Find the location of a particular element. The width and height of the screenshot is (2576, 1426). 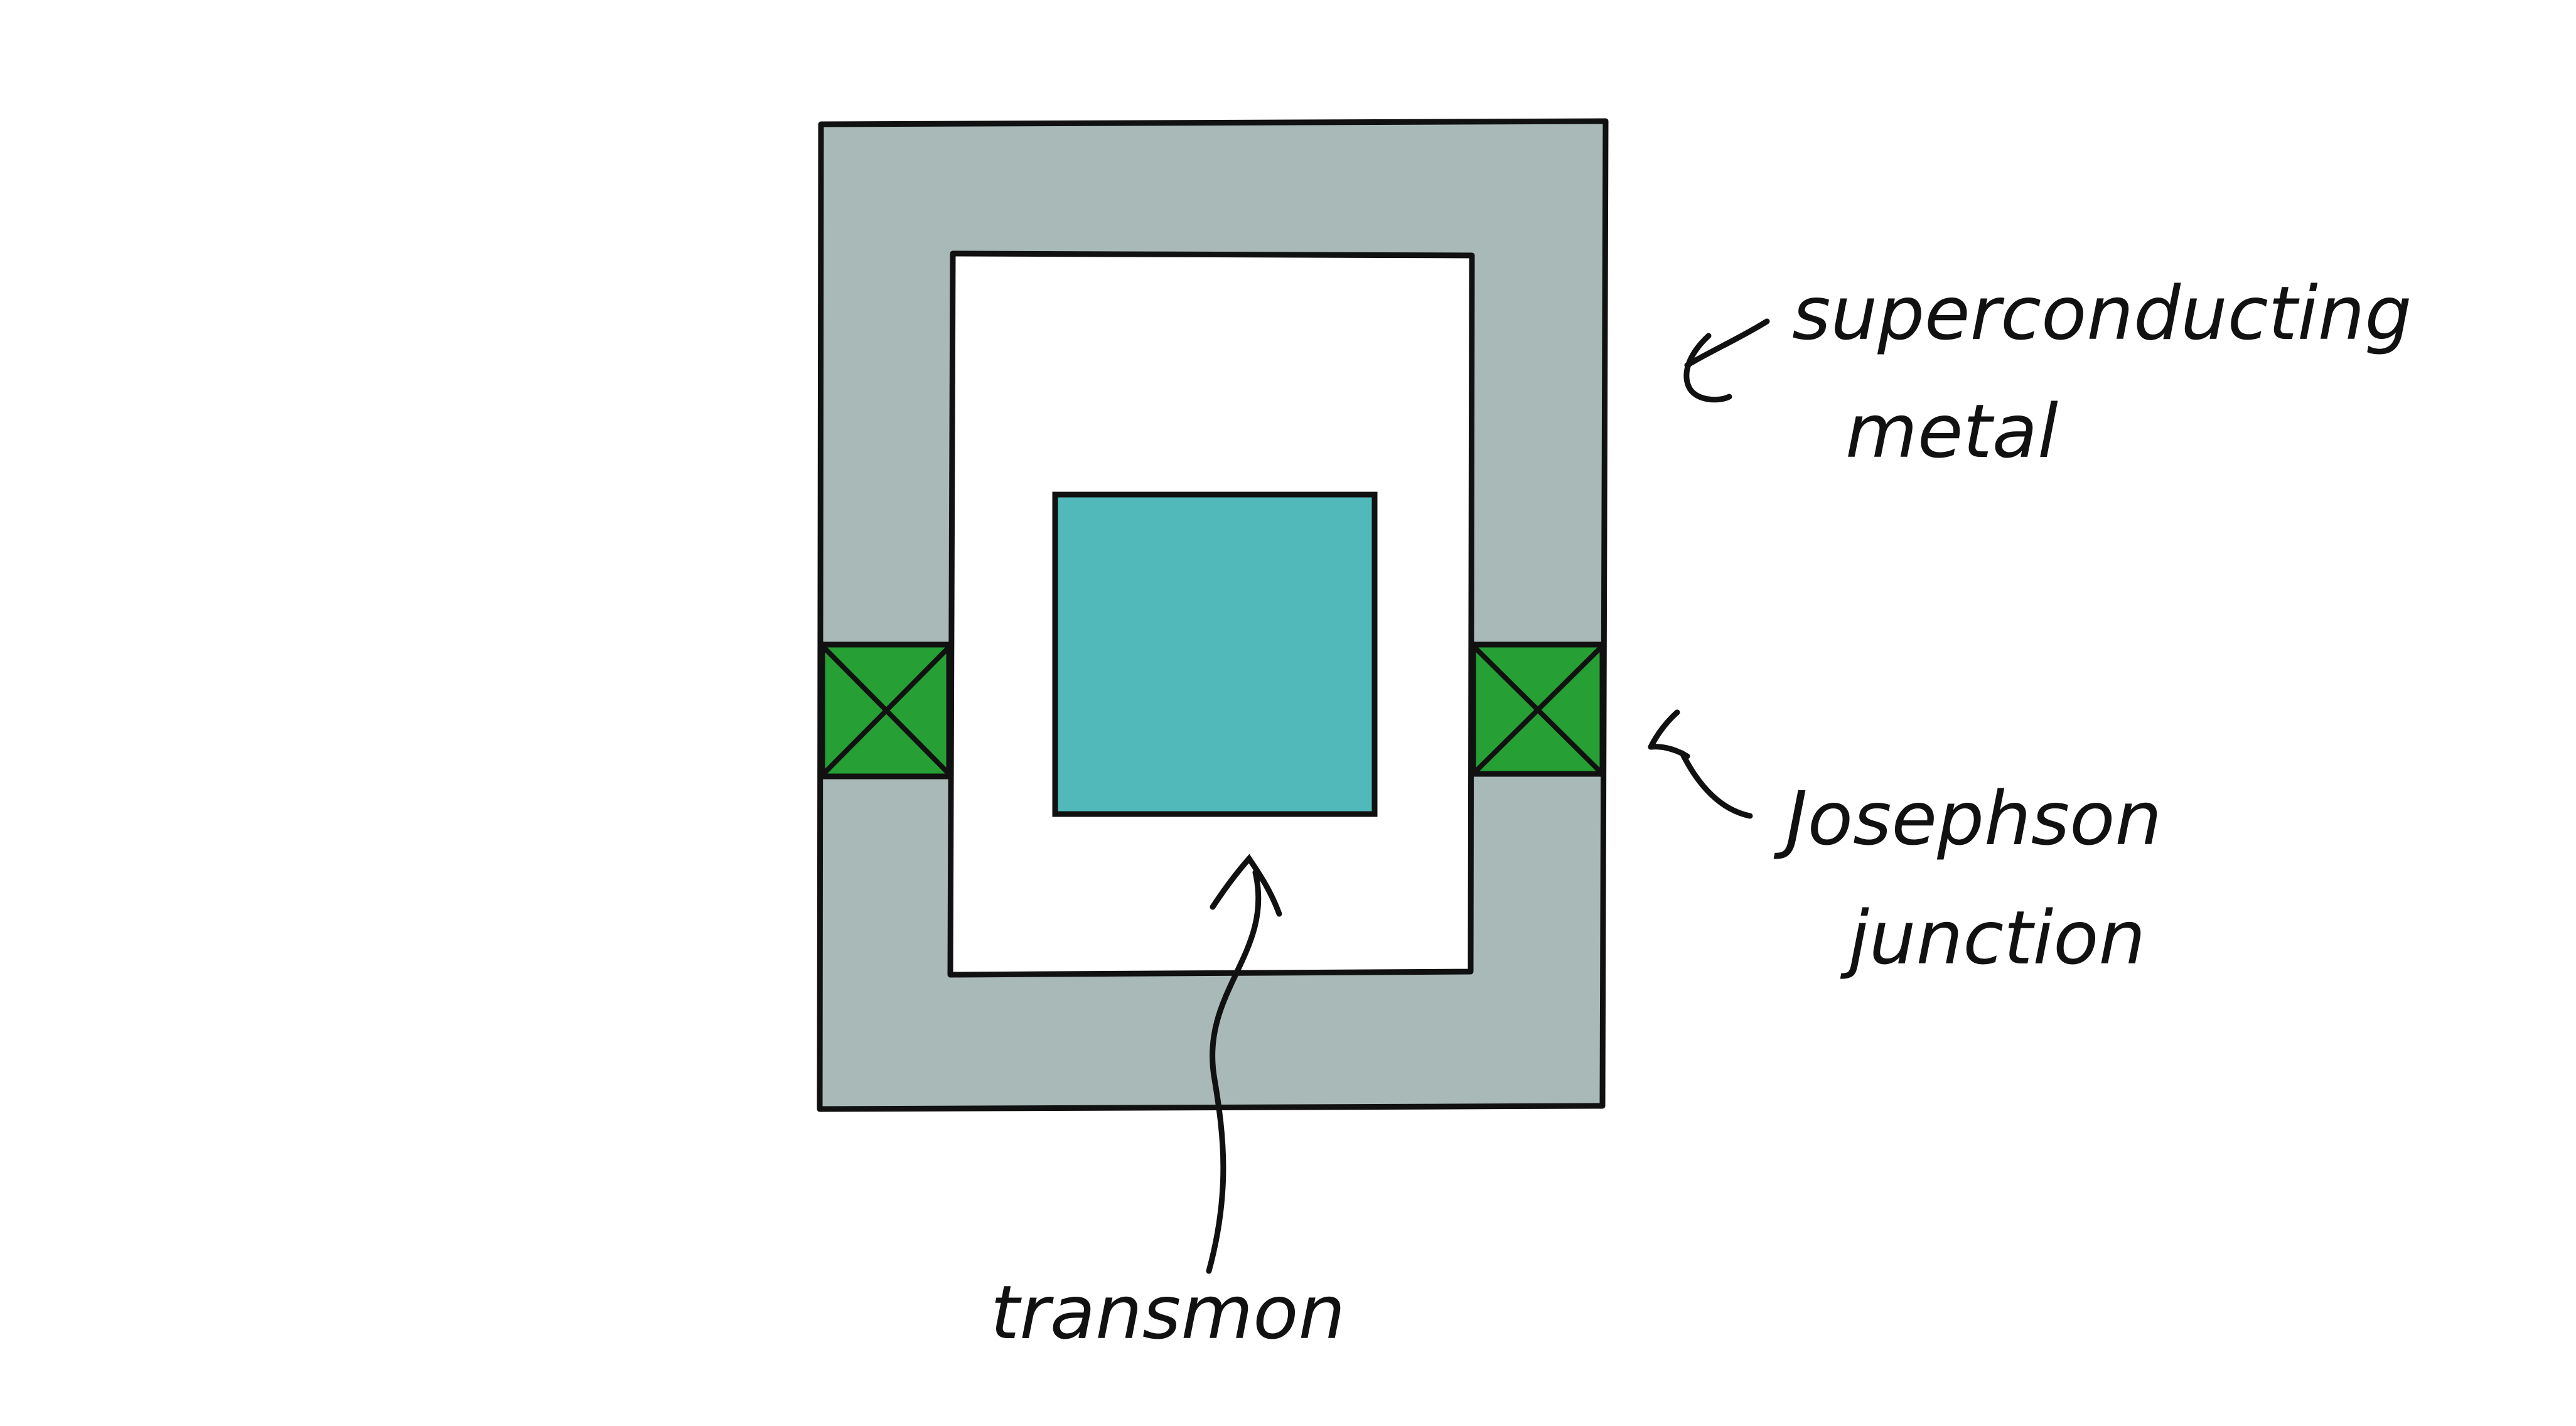

josephson-junction-left is located at coordinates (885, 710).